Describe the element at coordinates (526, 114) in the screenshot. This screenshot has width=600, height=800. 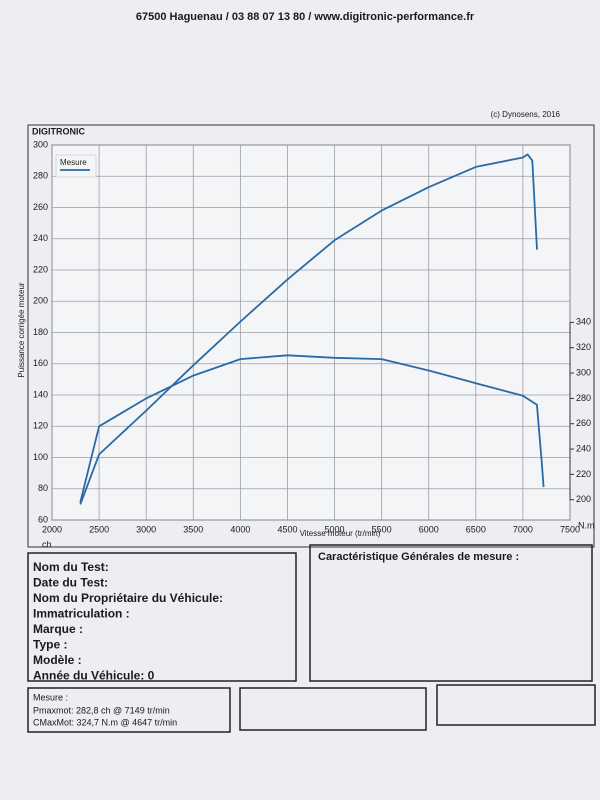
I see `credit: (c) Dynosens, 2016` at that location.